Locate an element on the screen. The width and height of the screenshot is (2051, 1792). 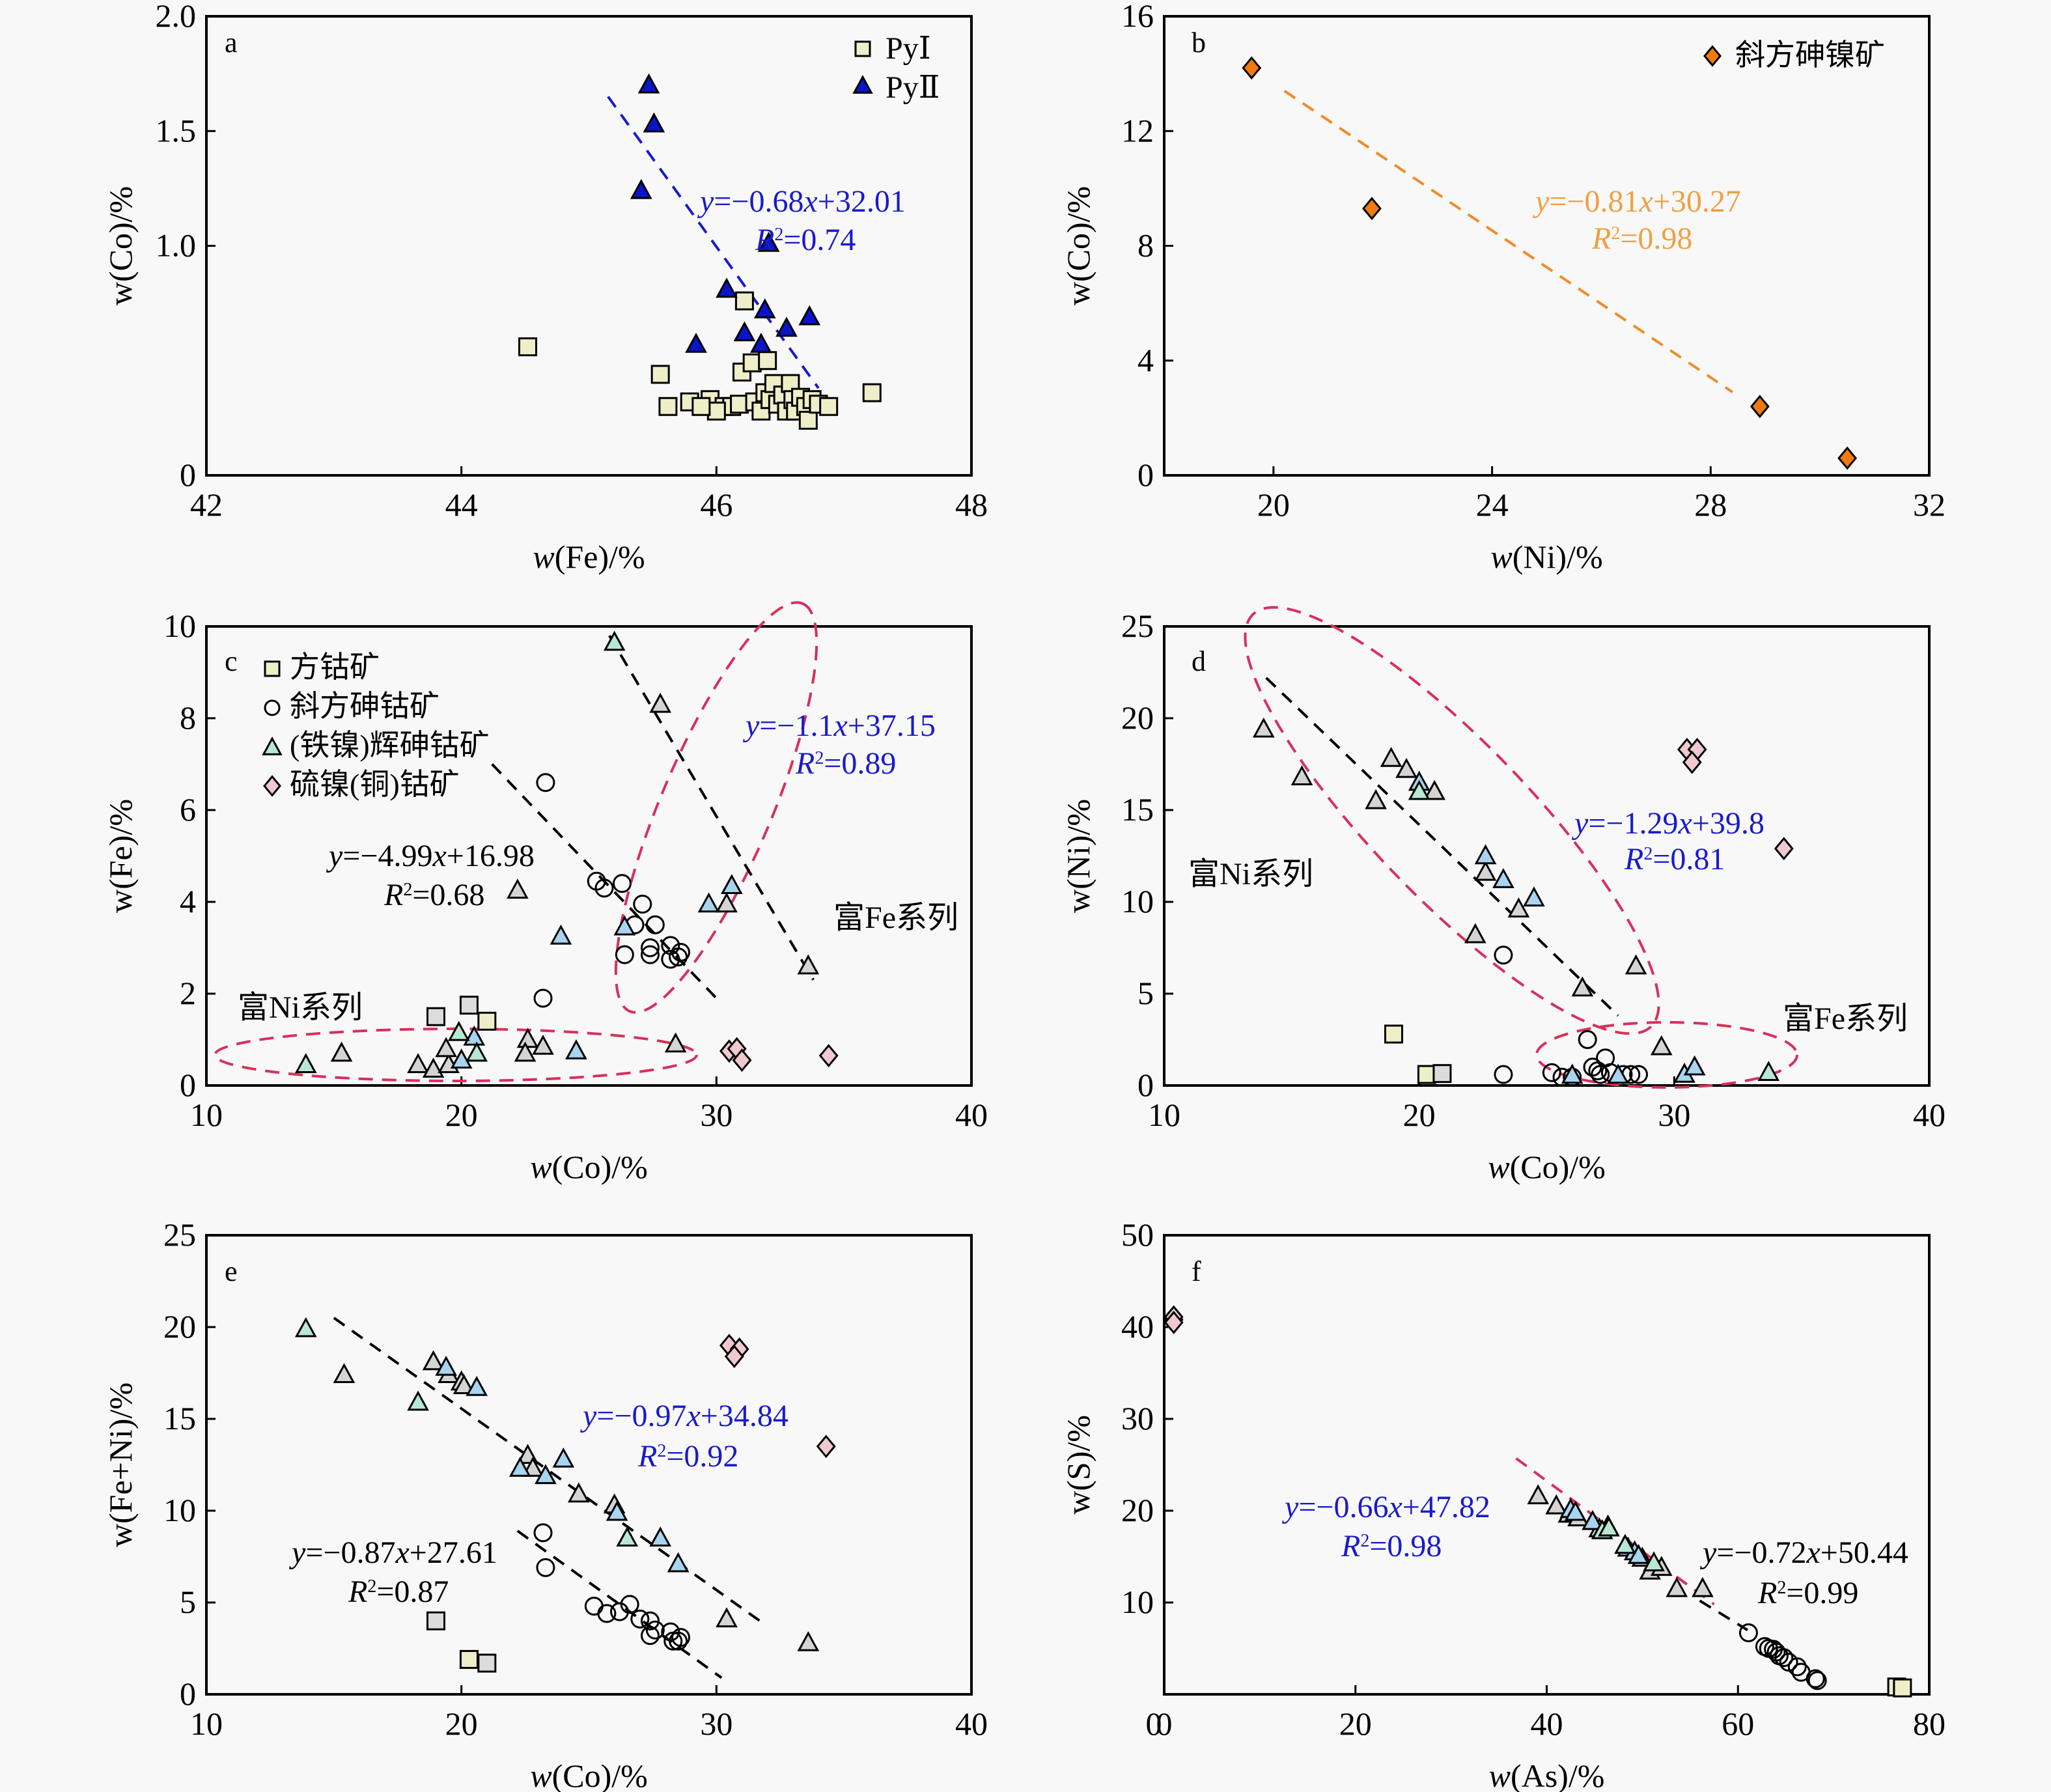
y-tick-label: 2.0 is located at coordinates (176, 17).